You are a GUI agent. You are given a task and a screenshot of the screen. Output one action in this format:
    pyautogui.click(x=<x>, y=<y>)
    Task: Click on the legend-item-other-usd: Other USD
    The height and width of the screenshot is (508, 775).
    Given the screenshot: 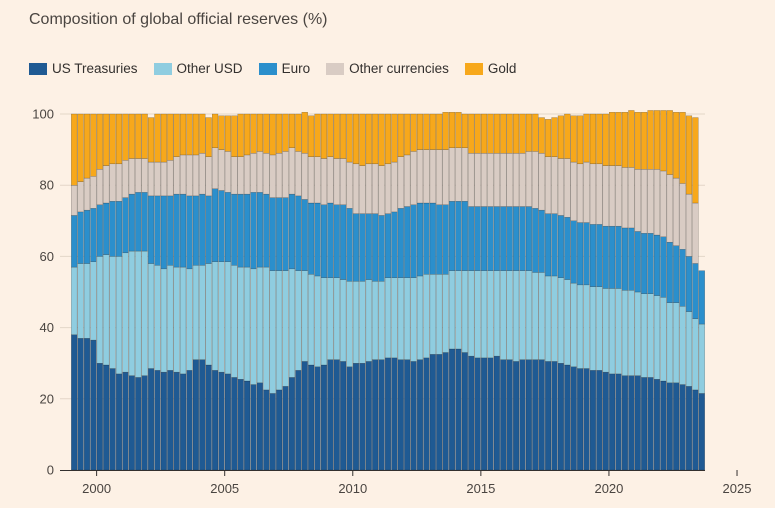 What is the action you would take?
    pyautogui.click(x=198, y=68)
    